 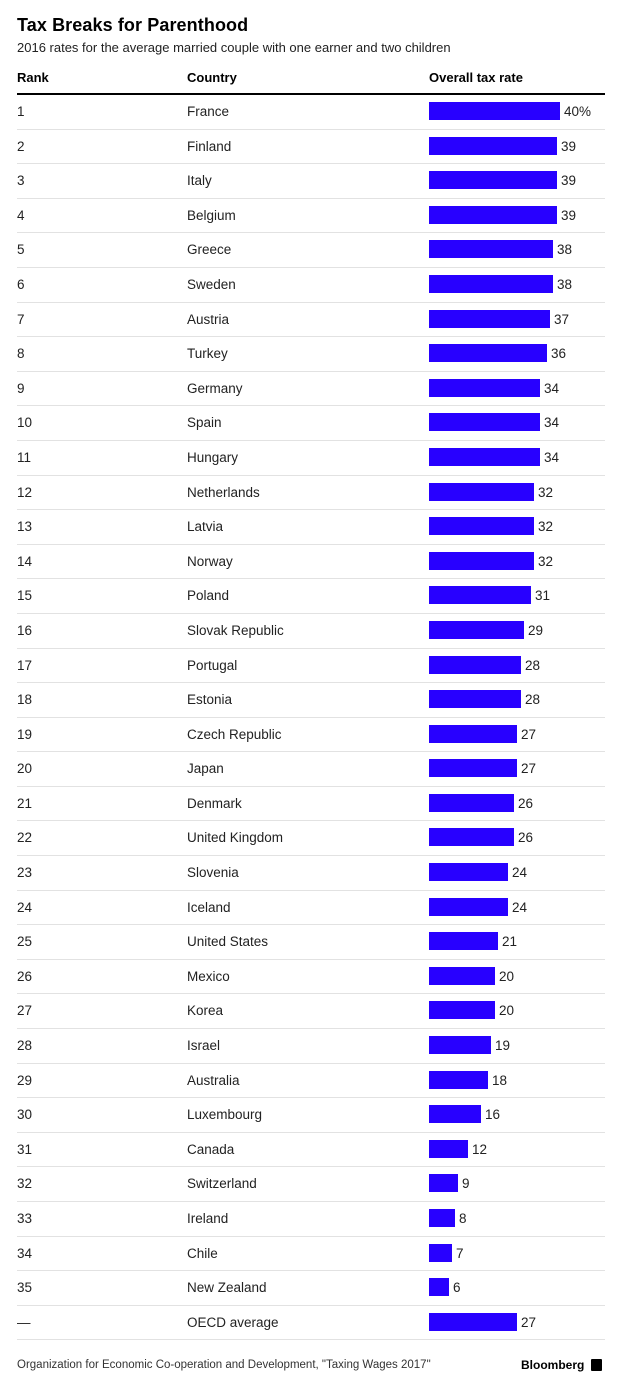 What do you see at coordinates (213, 457) in the screenshot?
I see `country-cell: Hungary` at bounding box center [213, 457].